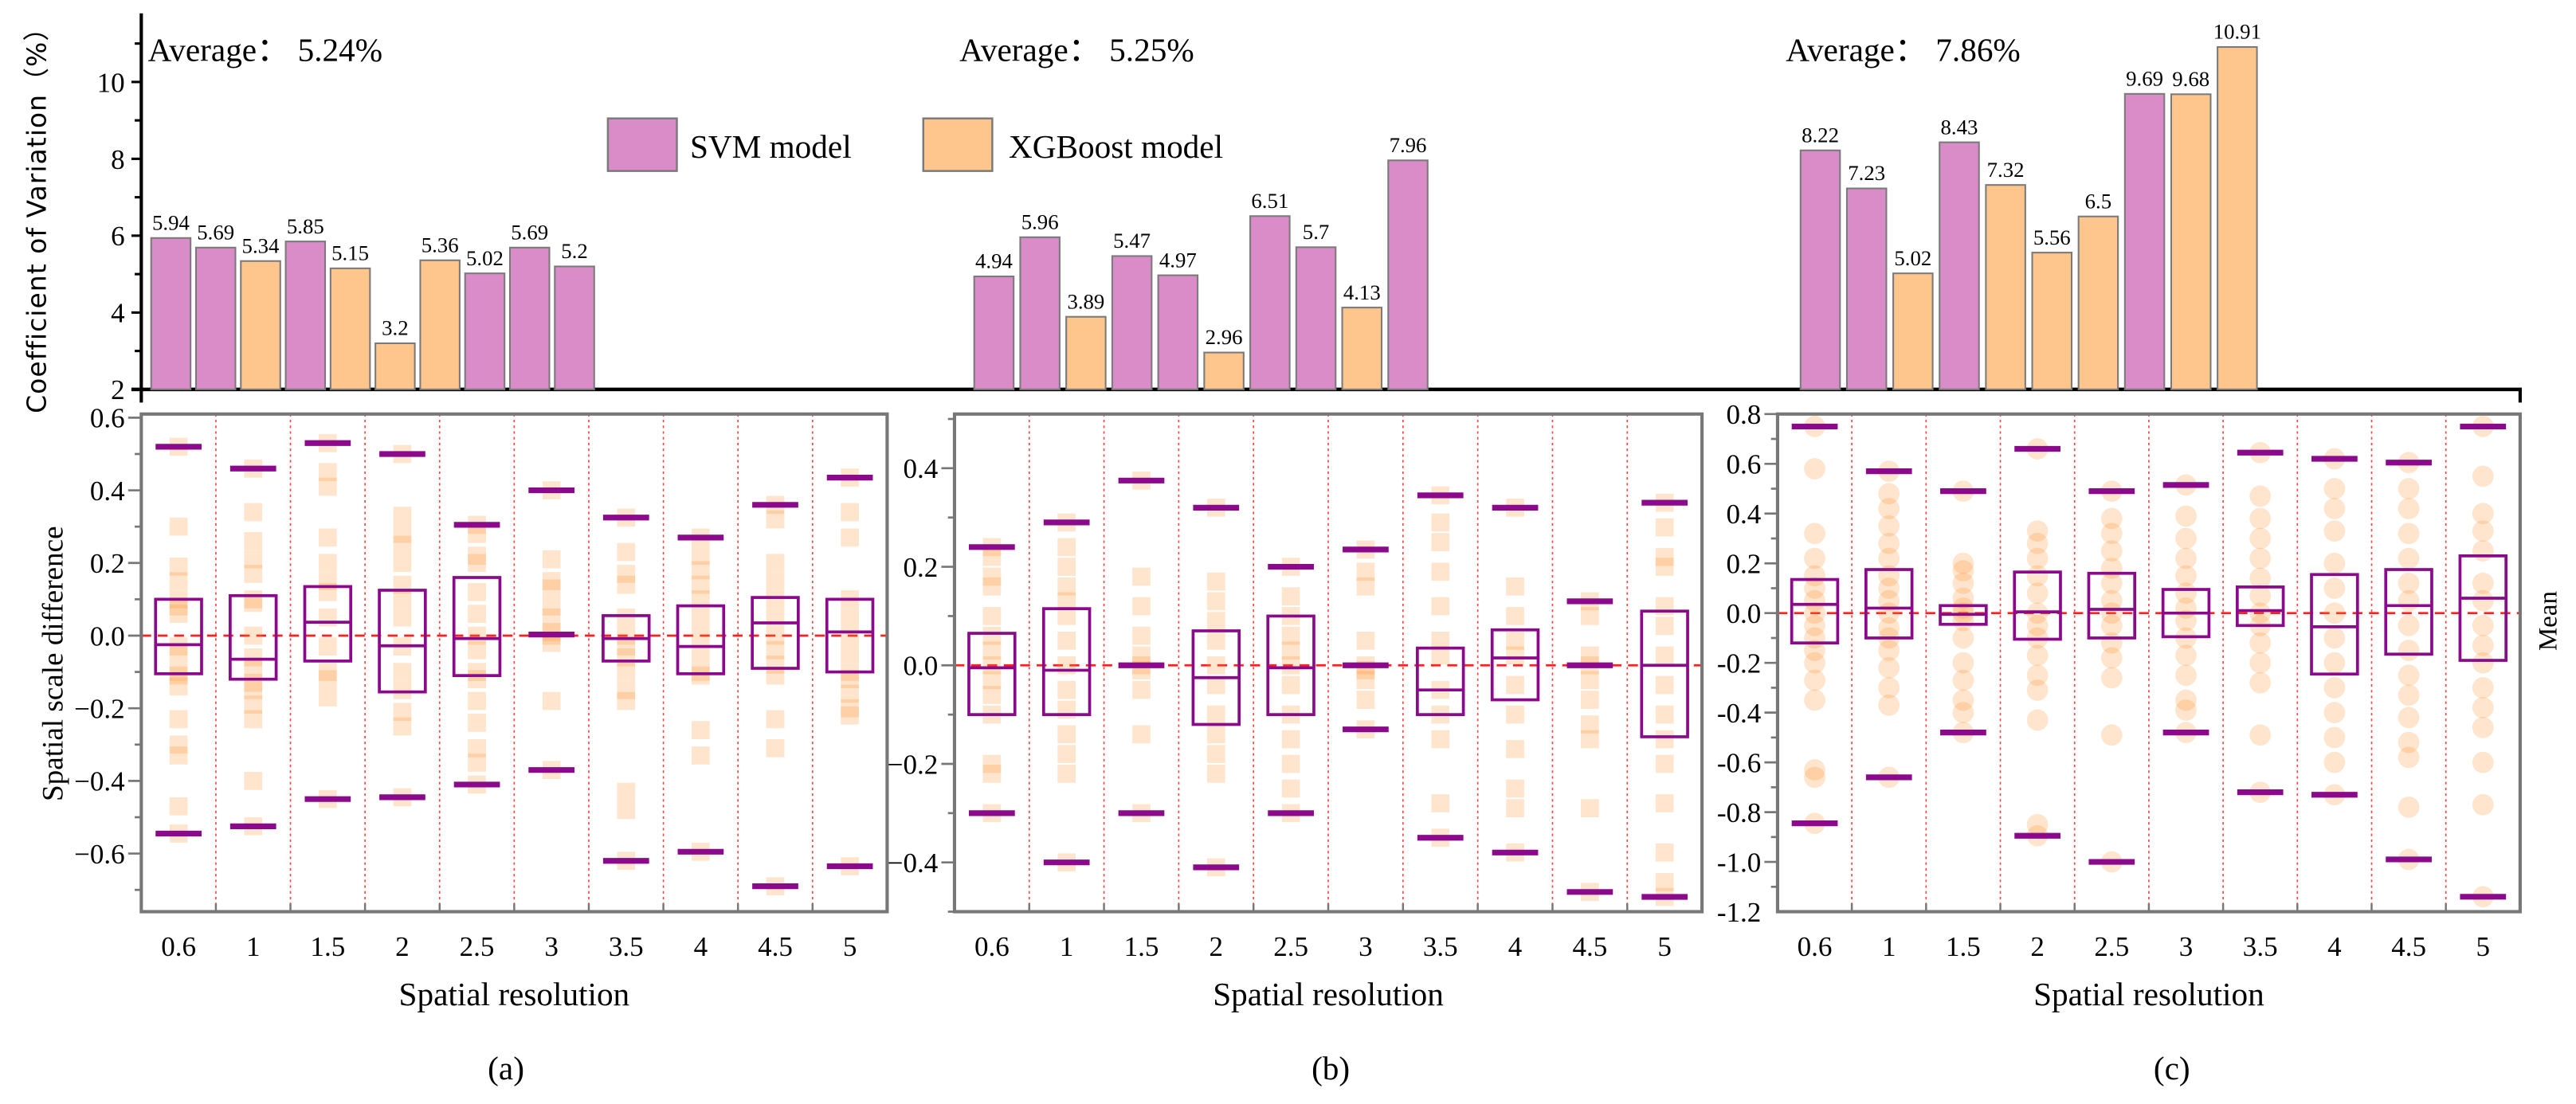 This screenshot has width=2576, height=1104. What do you see at coordinates (2334, 946) in the screenshot?
I see `x-tick-label: 4` at bounding box center [2334, 946].